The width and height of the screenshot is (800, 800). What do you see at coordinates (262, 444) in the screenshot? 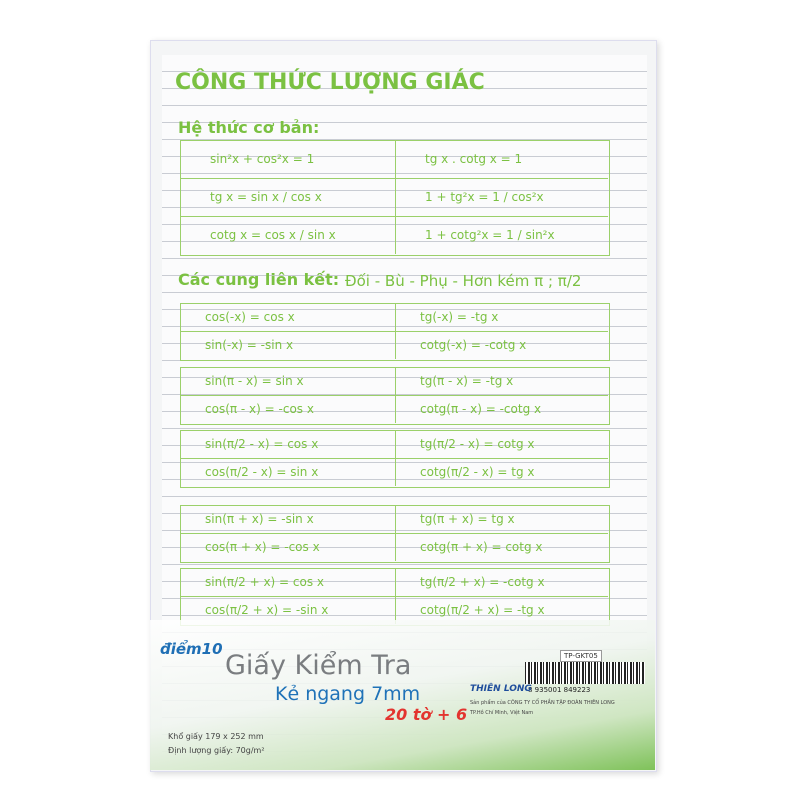
I see `formula: sin(π/2 - x) = cos x` at bounding box center [262, 444].